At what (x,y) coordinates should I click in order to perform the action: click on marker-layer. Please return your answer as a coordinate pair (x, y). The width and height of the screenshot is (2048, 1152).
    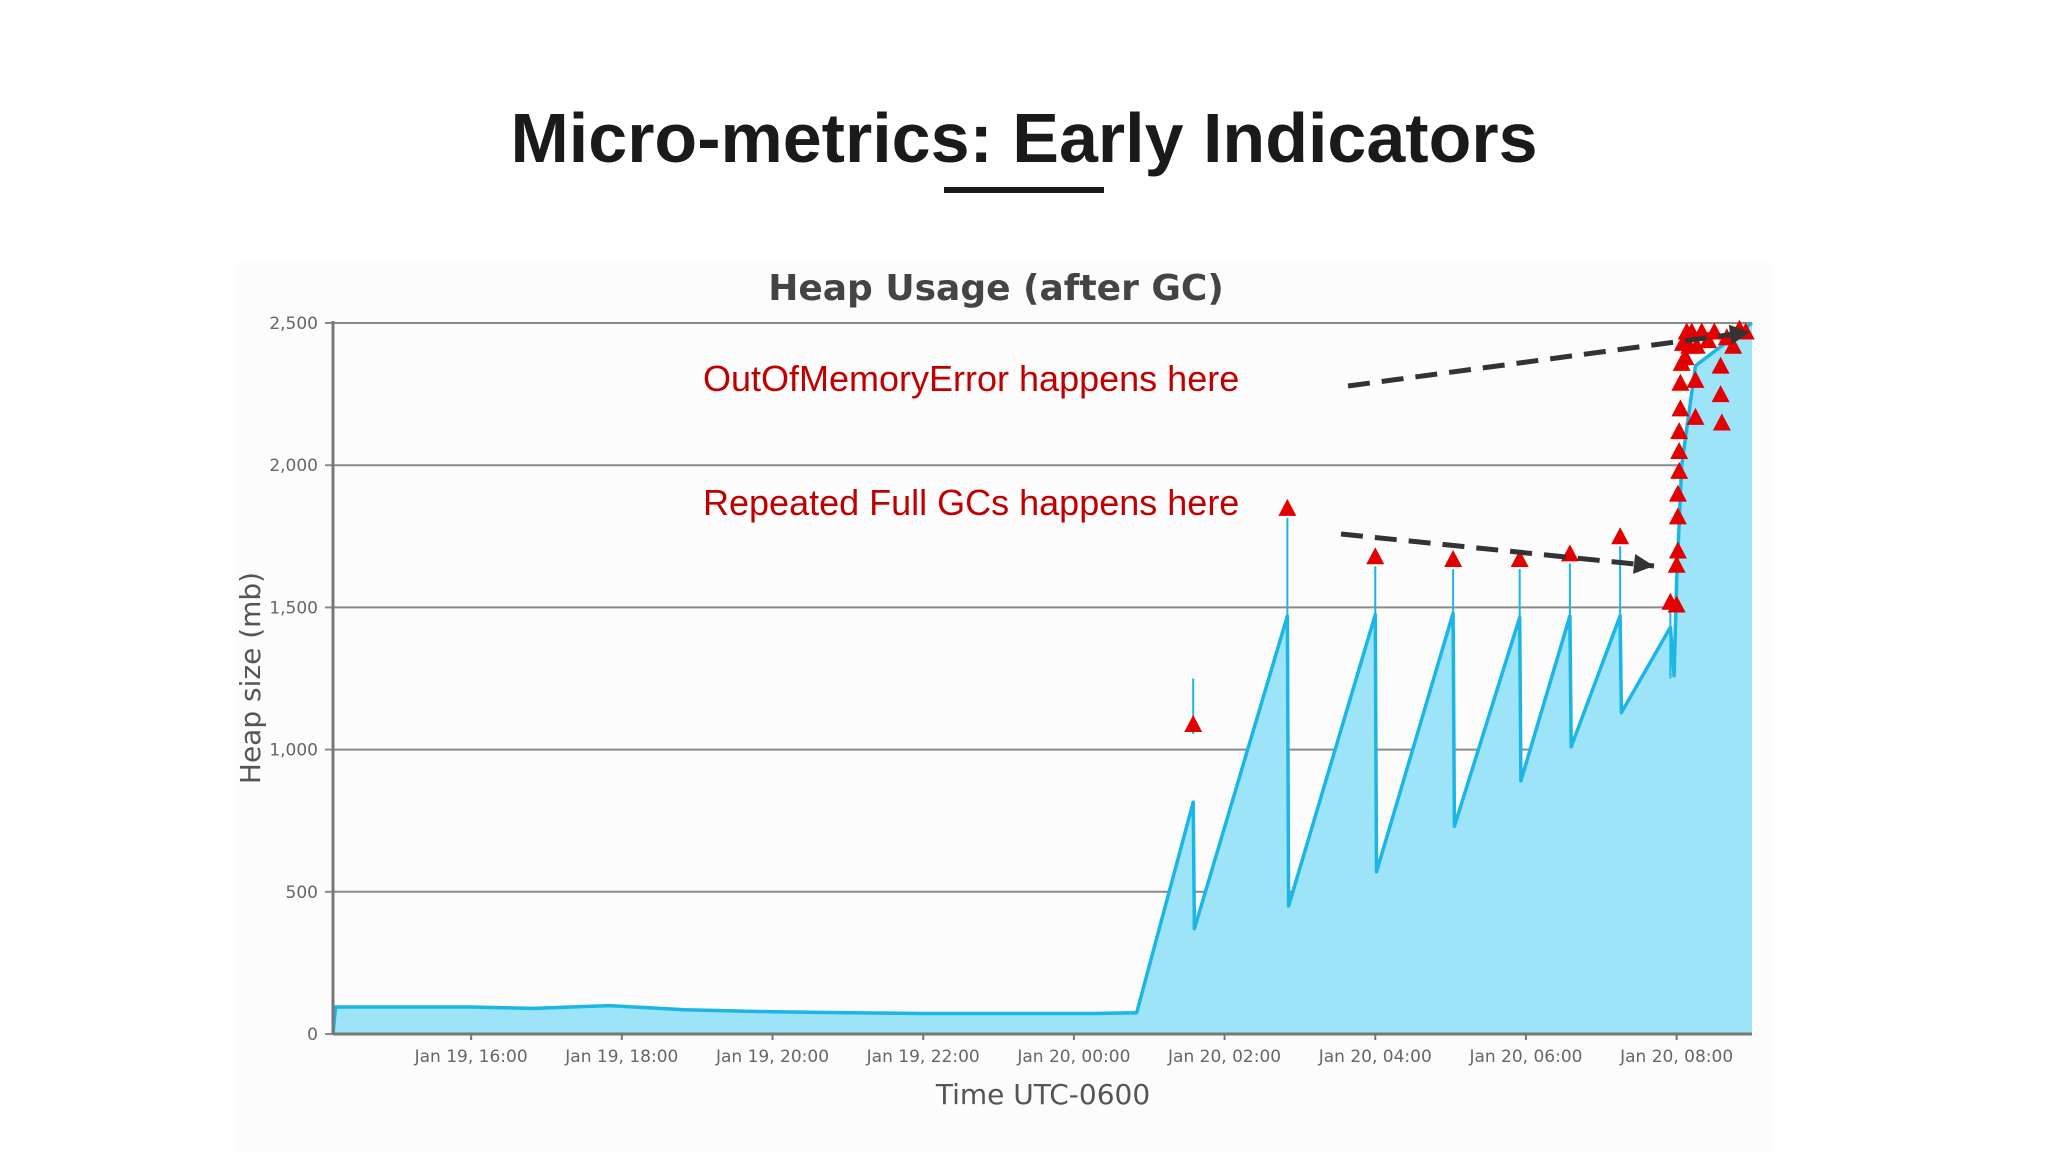
    Looking at the image, I should click on (1469, 526).